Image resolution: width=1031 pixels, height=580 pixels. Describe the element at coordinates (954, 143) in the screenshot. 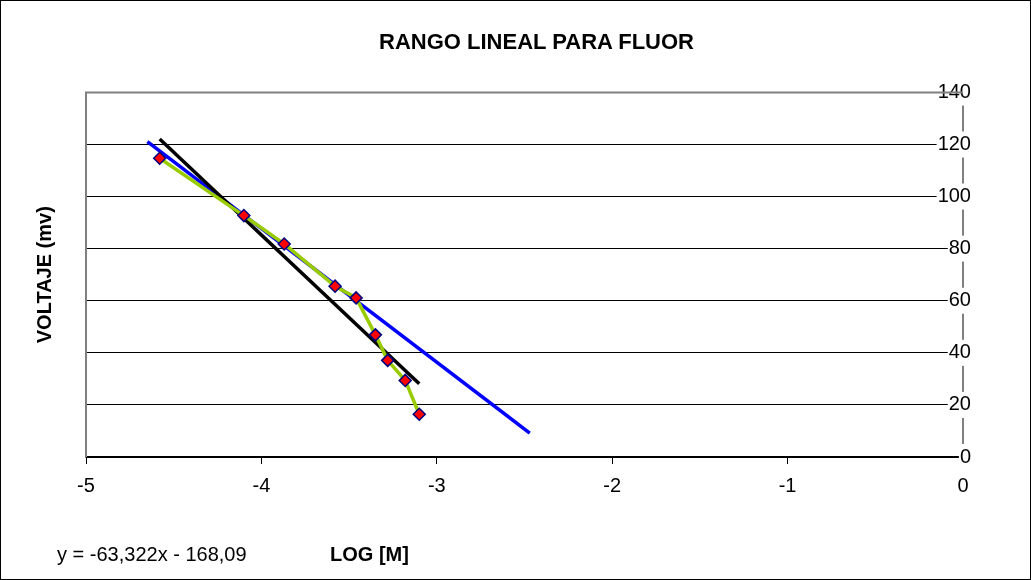

I see `y-tick-label: 120` at that location.